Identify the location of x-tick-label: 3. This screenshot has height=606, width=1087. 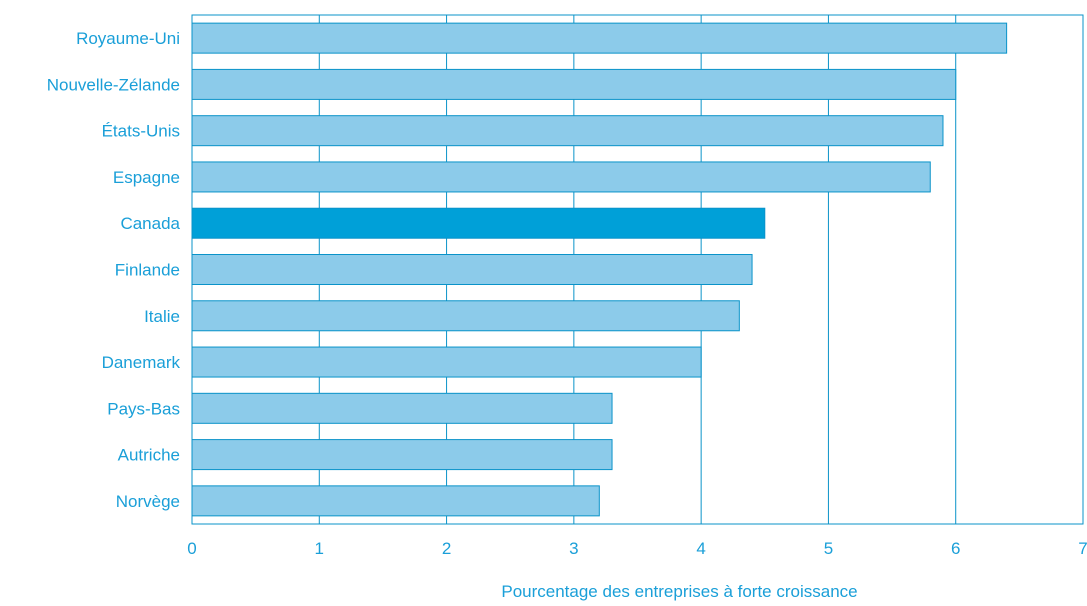
(573, 548).